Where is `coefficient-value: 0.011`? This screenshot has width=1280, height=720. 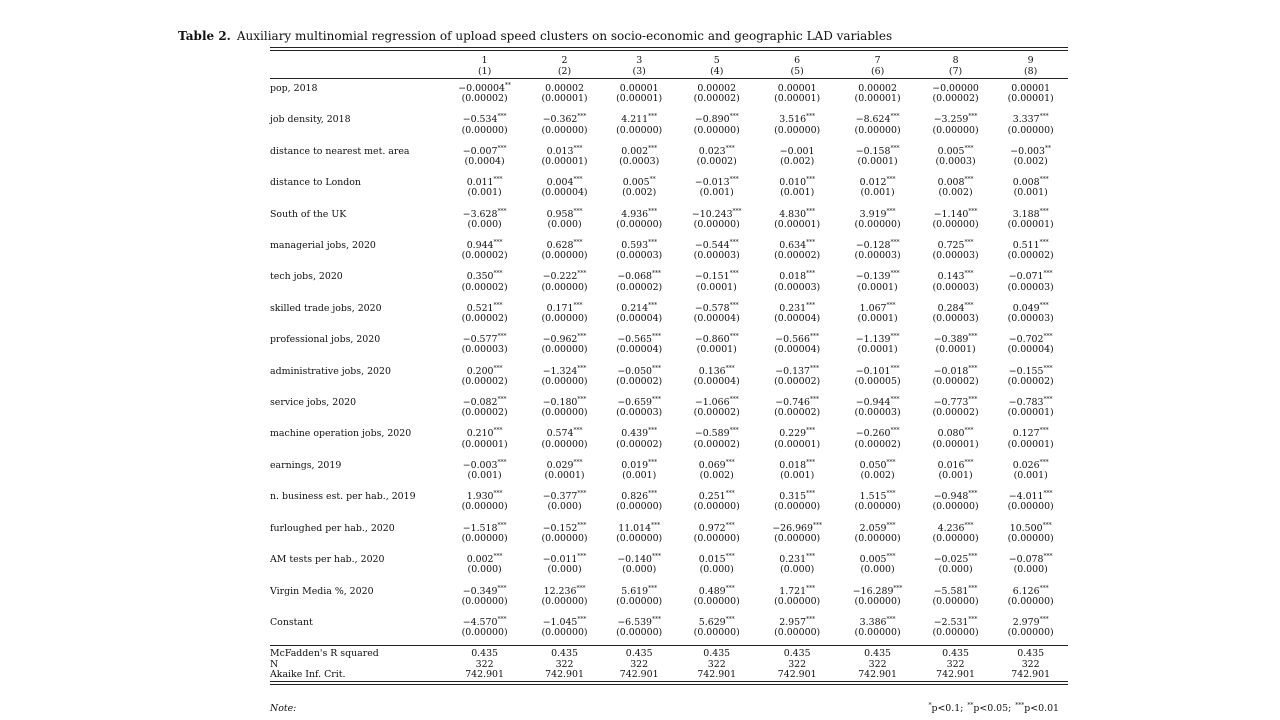 coefficient-value: 0.011 is located at coordinates (480, 183).